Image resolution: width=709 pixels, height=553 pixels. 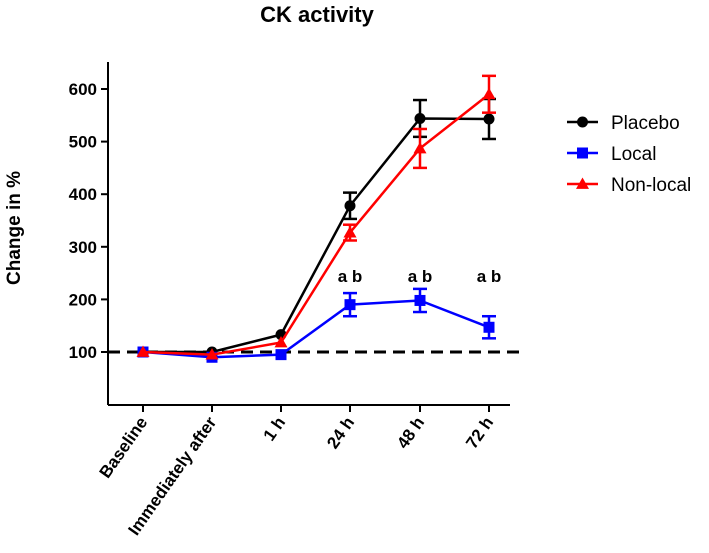 What do you see at coordinates (340, 432) in the screenshot?
I see `x-tick-label: 24 h` at bounding box center [340, 432].